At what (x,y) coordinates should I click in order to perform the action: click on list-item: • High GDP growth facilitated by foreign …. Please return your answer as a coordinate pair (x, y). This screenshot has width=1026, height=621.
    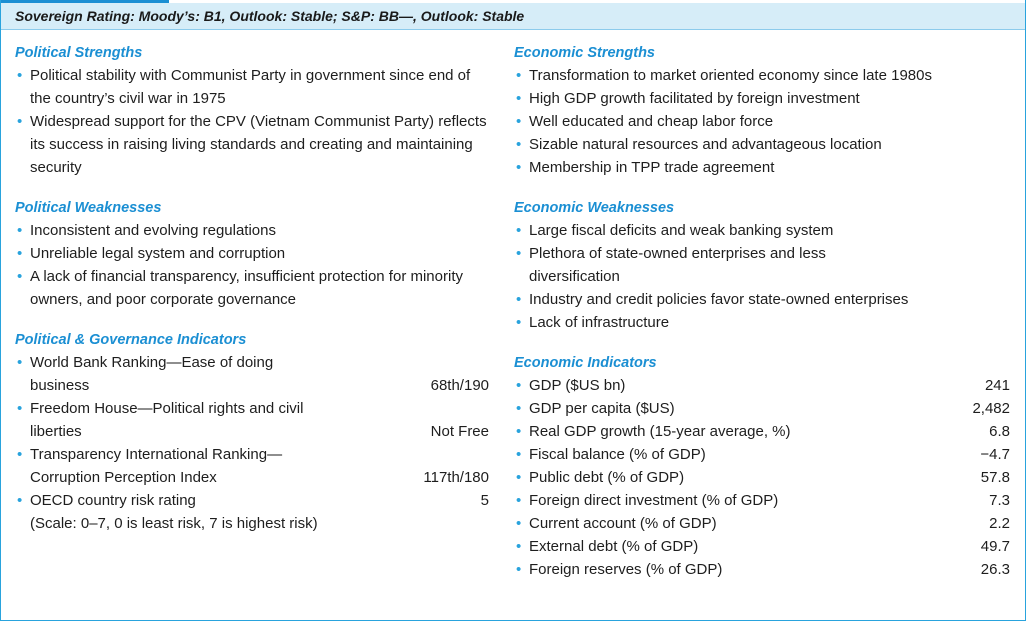
    Looking at the image, I should click on (724, 98).